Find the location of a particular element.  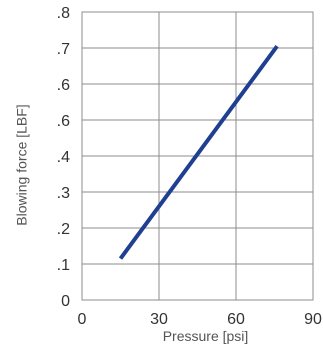

y-axis-ticks: 0 .1 .2 .3 .4 .6 .6 .7 .8 is located at coordinates (63, 157).